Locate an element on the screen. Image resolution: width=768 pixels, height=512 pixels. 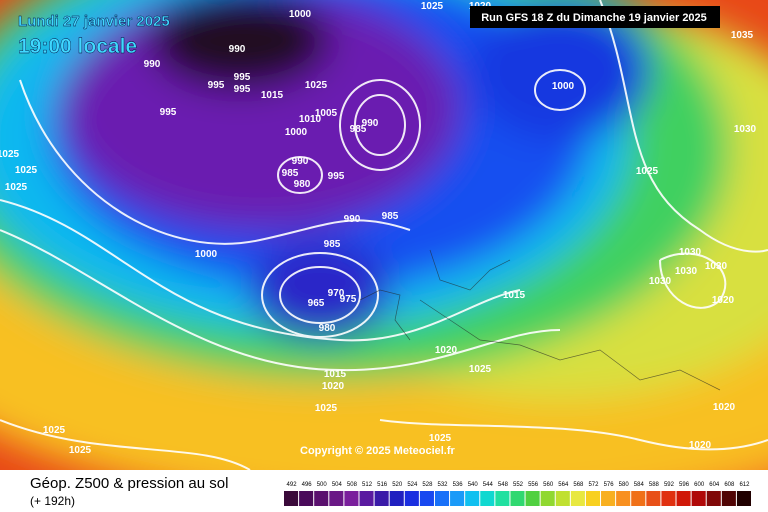
isobar-label: 965 is located at coordinates (316, 303).